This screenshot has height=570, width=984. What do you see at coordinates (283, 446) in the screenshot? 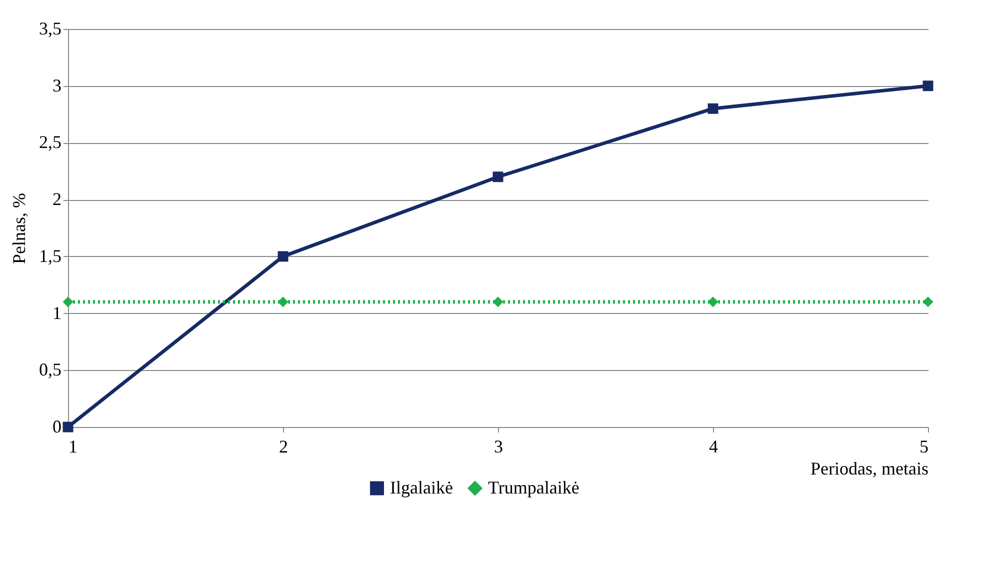
I see `x-tick-label: 2` at bounding box center [283, 446].